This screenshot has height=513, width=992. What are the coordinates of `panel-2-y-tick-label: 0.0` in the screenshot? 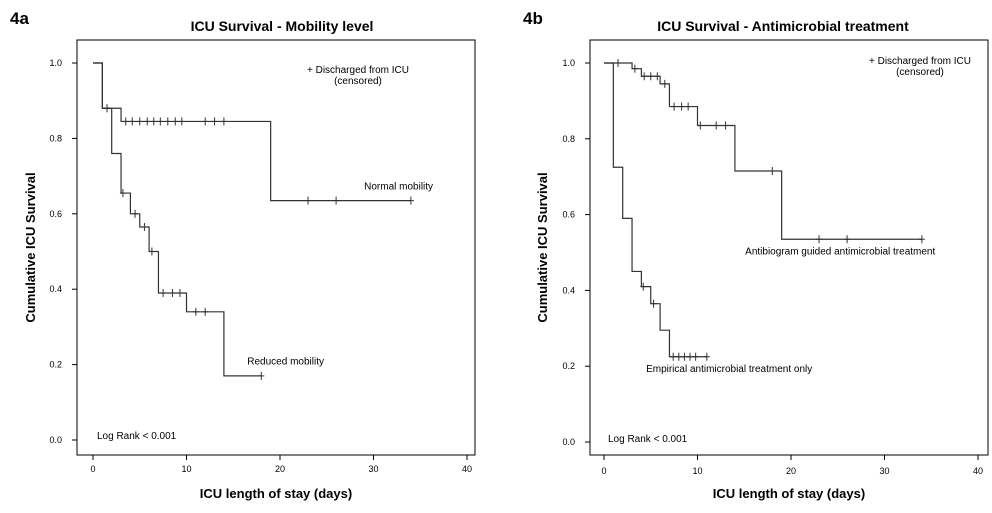 It's located at (568, 442).